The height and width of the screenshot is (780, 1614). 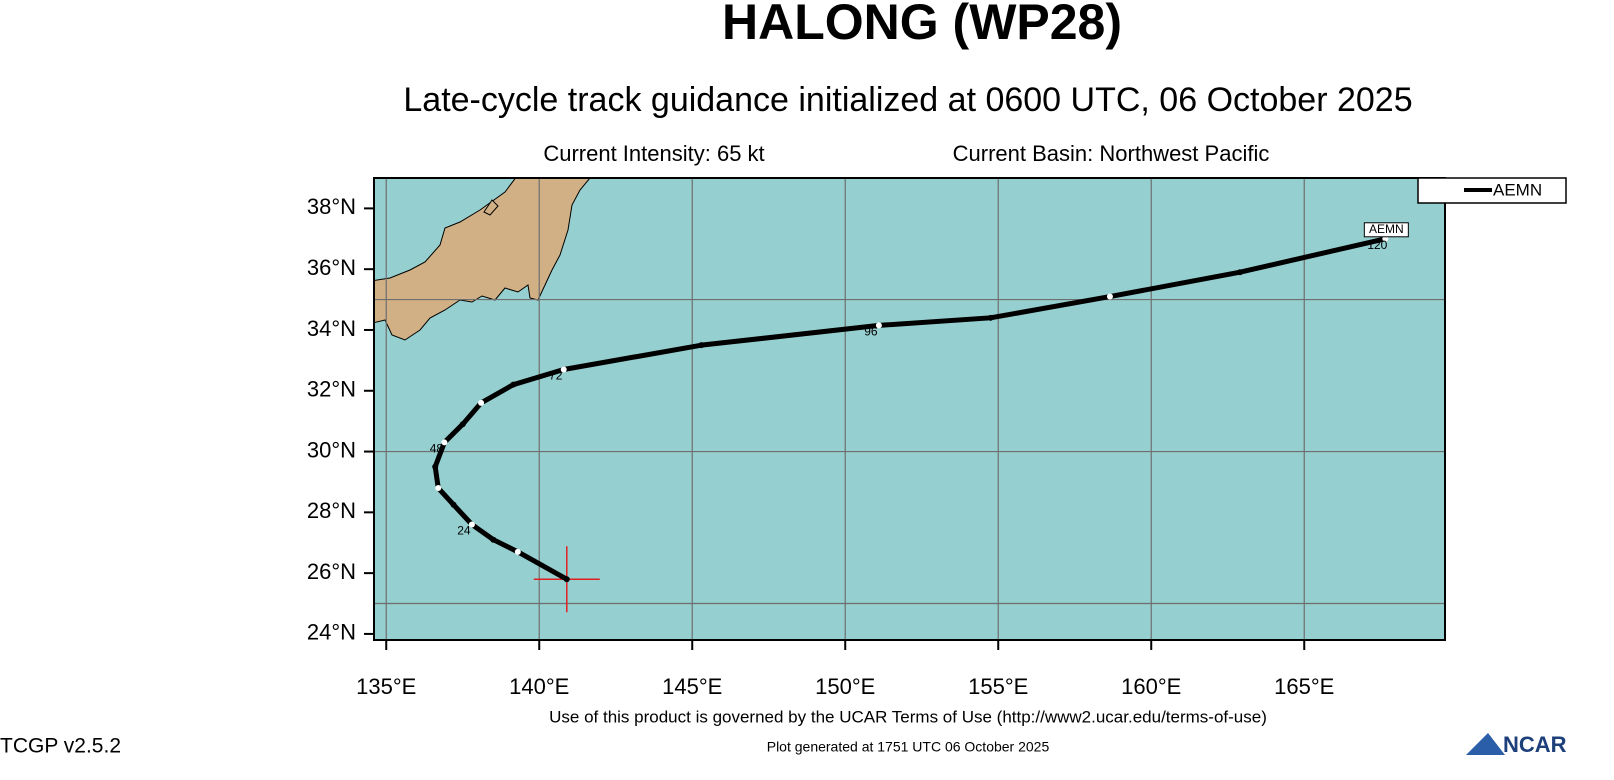 I want to click on intensity: Current Intensity: 65 kt, so click(x=653, y=153).